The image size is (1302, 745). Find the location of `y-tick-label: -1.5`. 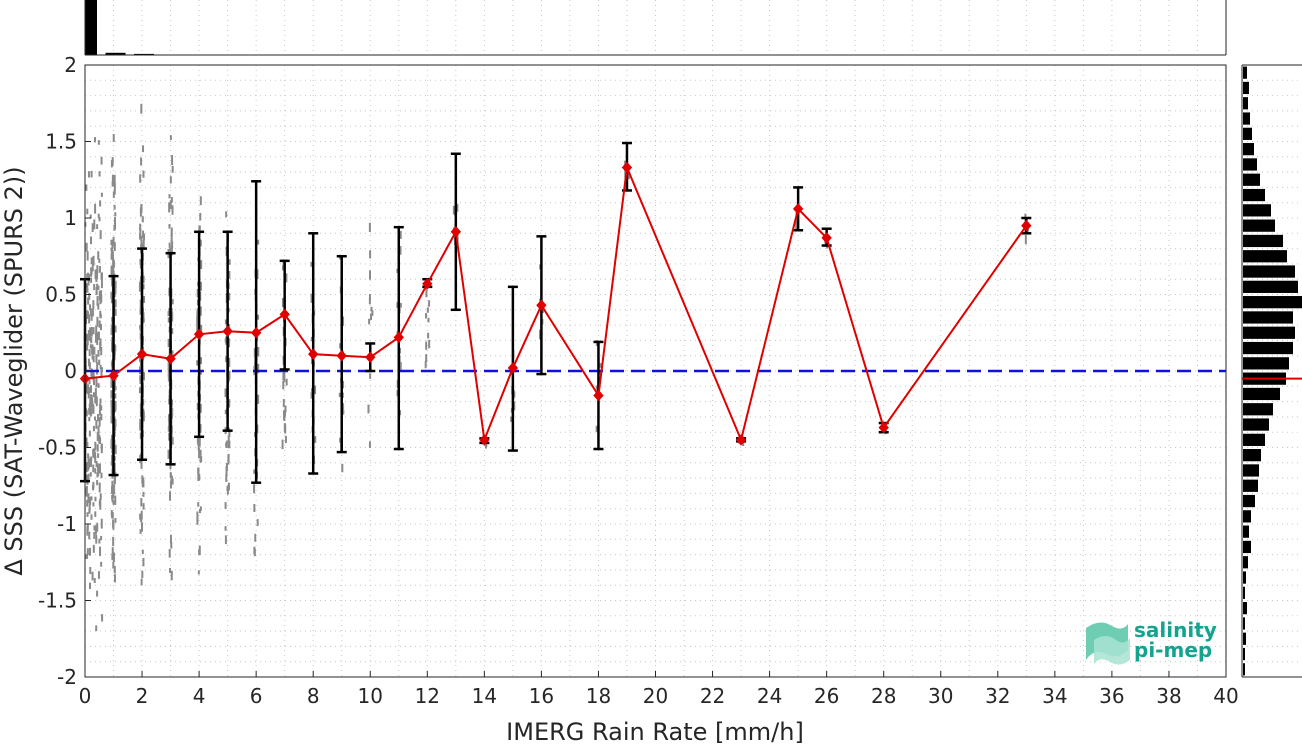

y-tick-label: -1.5 is located at coordinates (57, 601).